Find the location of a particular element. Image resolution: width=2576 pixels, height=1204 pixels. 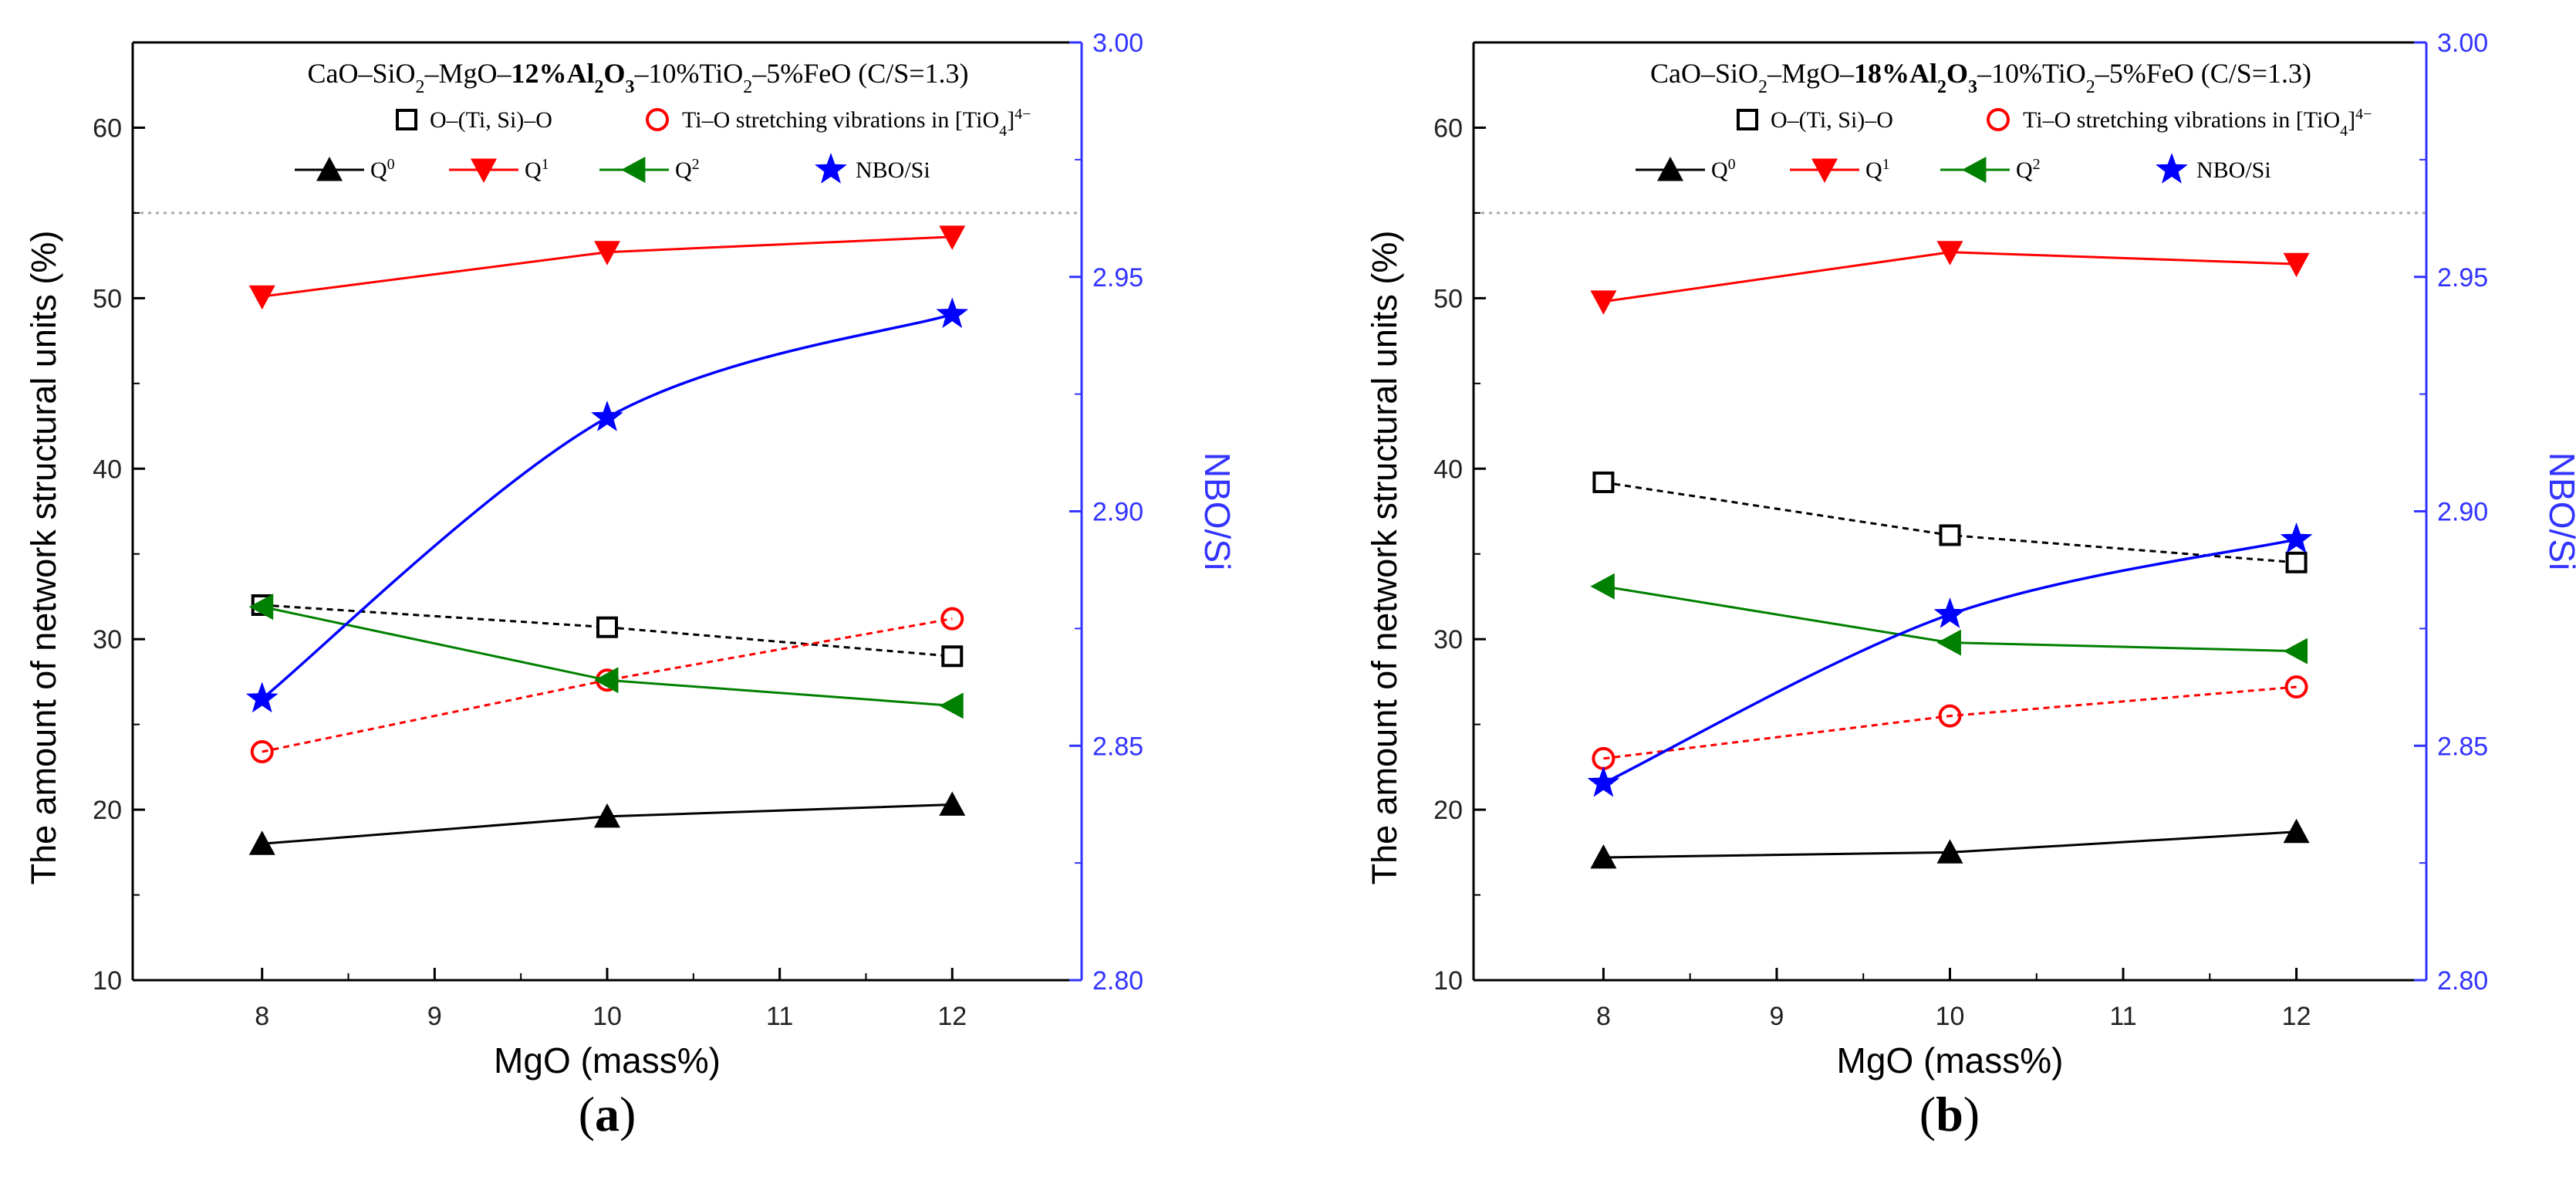

panel-letter: a is located at coordinates (608, 1114).